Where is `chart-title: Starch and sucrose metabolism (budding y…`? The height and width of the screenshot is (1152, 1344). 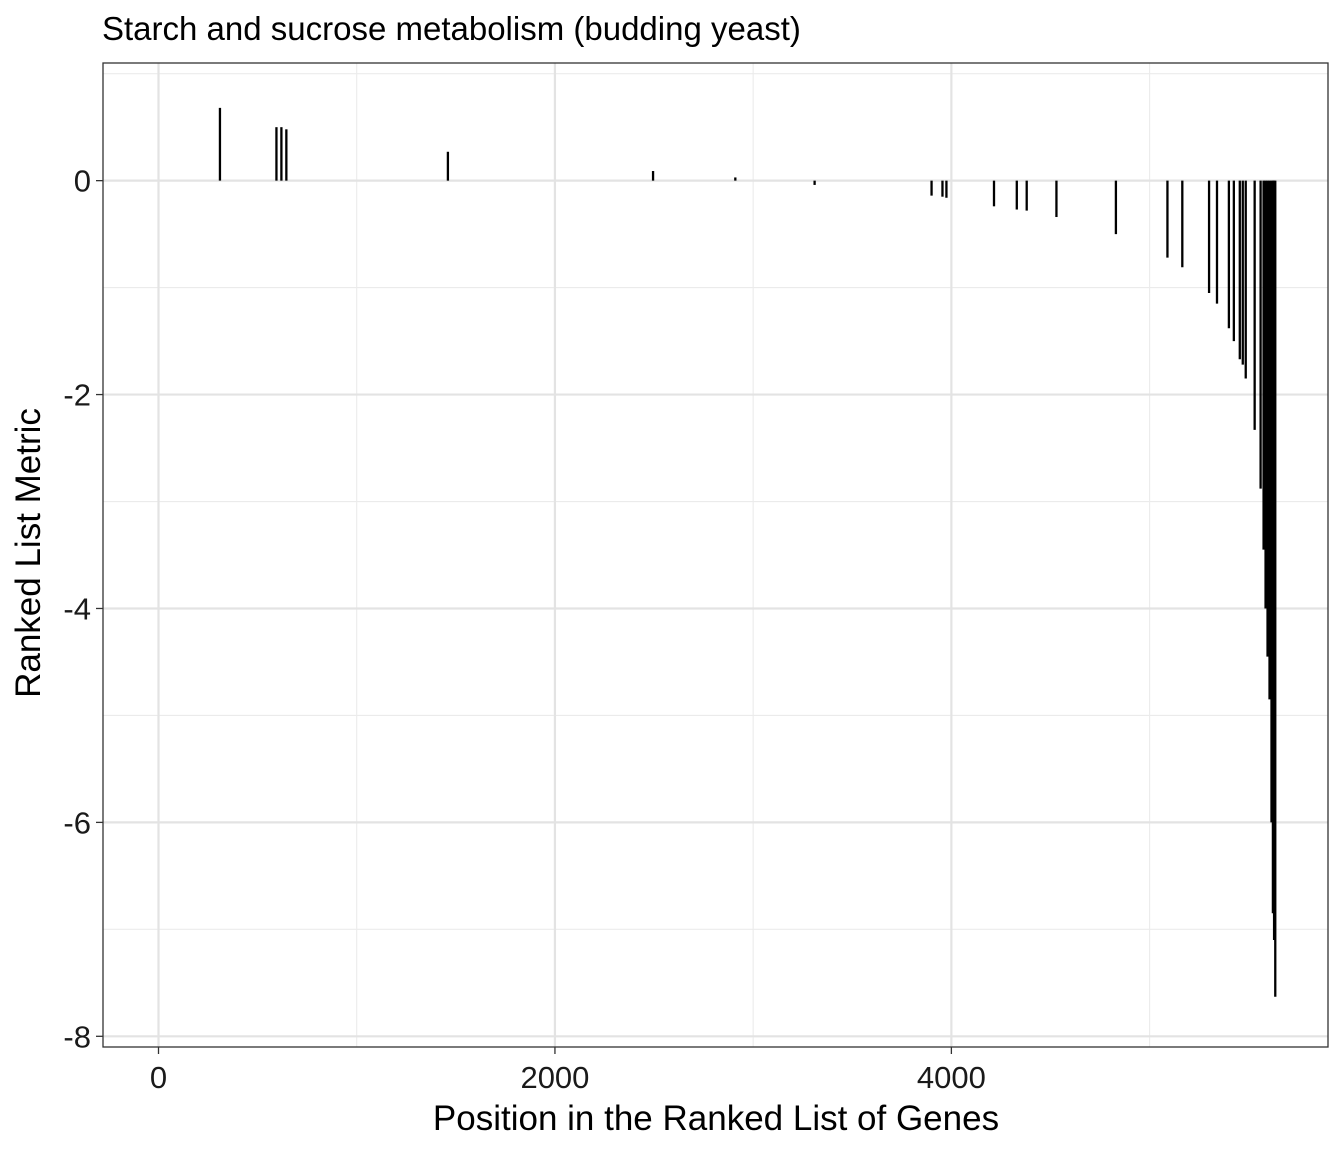 chart-title: Starch and sucrose metabolism (budding y… is located at coordinates (451, 28).